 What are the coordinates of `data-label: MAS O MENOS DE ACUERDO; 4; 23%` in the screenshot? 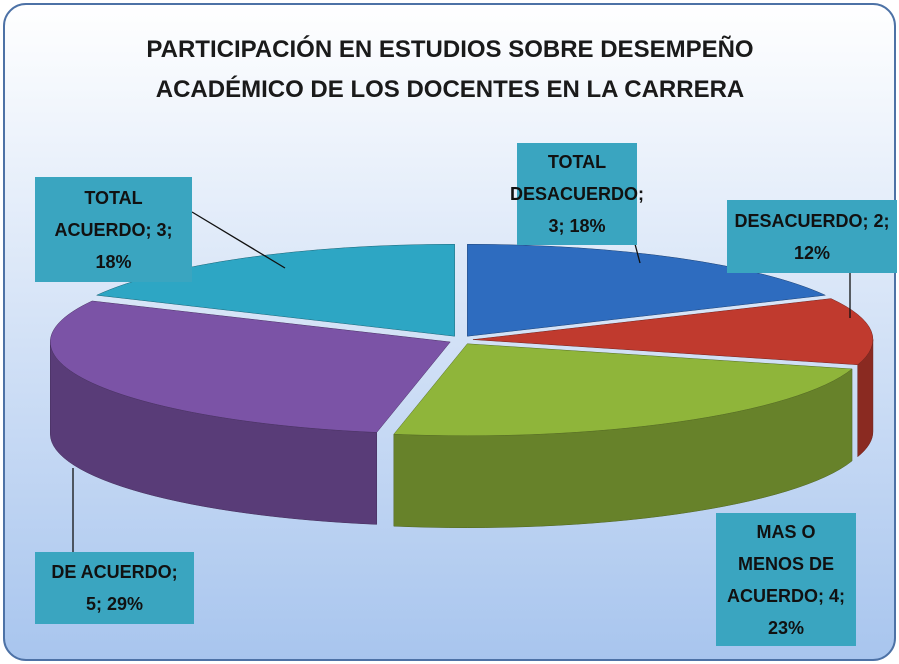 It's located at (786, 579).